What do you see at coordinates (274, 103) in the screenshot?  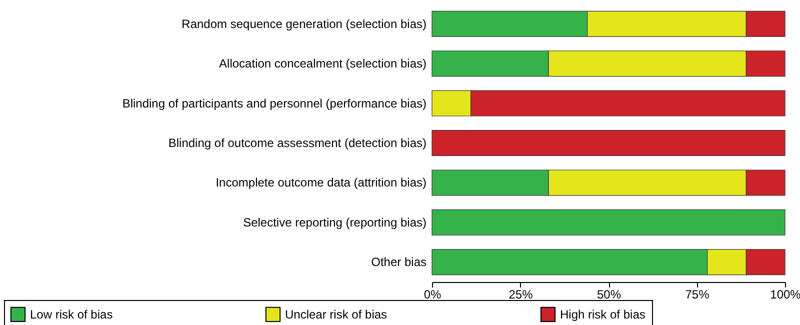 I see `y-tick-label: Blinding of participants and personnel (performance bias)` at bounding box center [274, 103].